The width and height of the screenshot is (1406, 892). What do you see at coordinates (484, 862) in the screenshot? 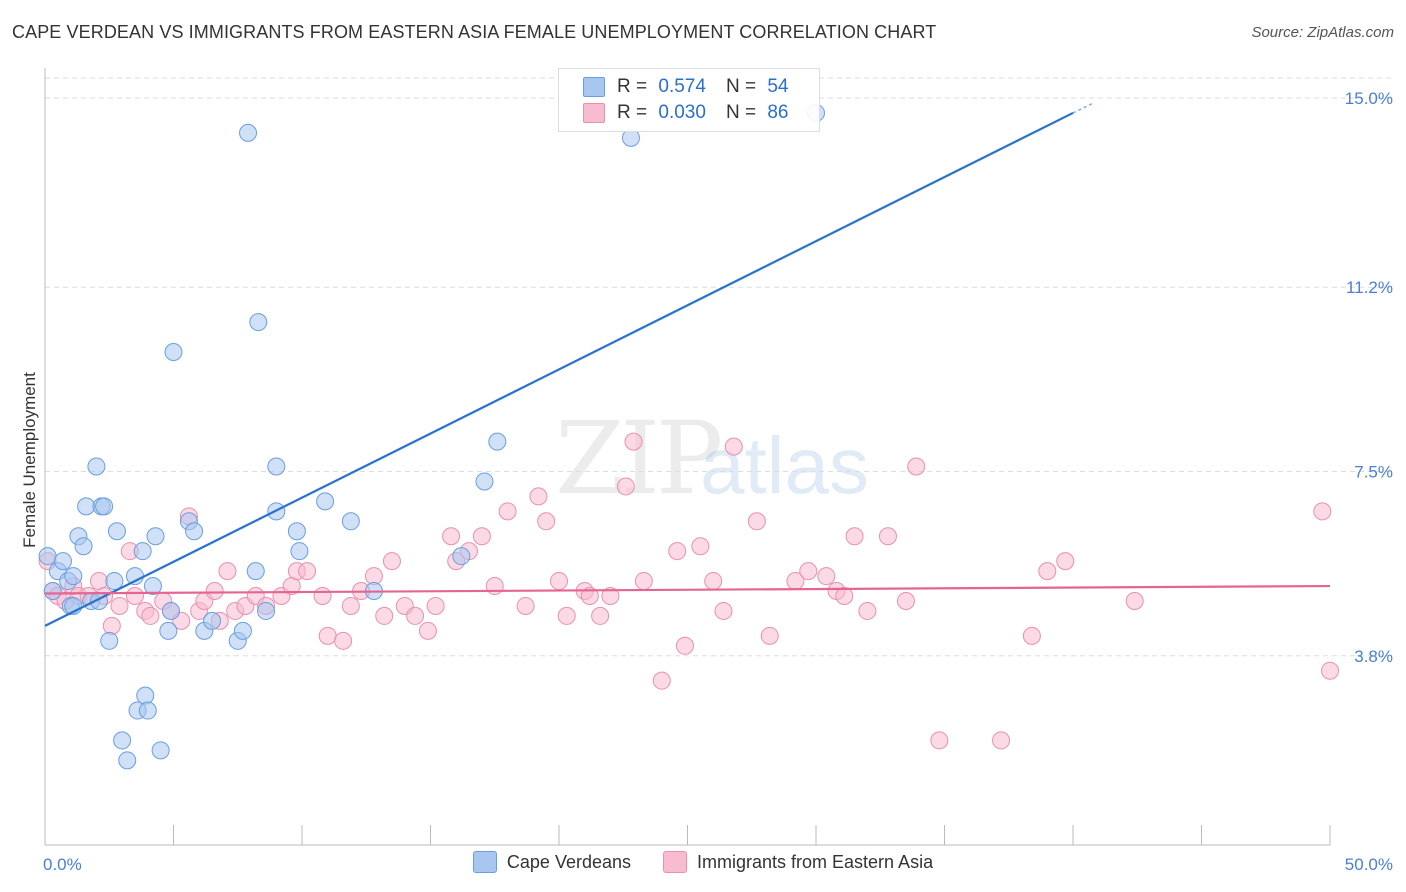
I see `bottom-legend-swatch-blue` at bounding box center [484, 862].